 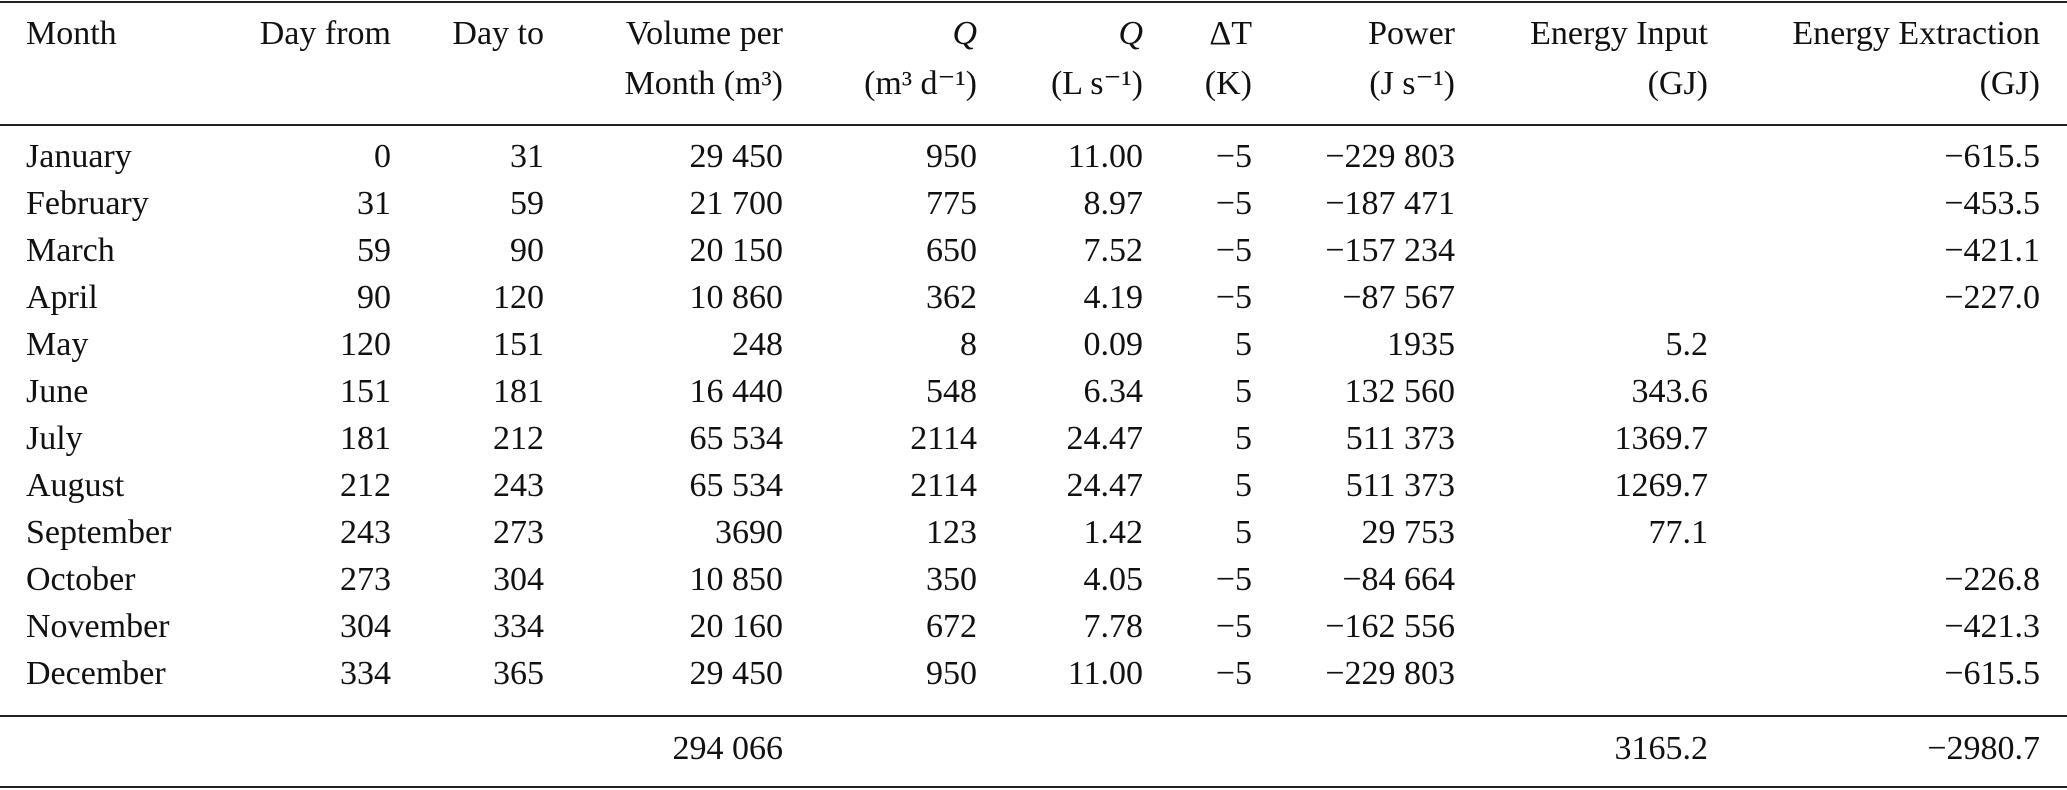 I want to click on table-cell: 20 150, so click(x=736, y=250).